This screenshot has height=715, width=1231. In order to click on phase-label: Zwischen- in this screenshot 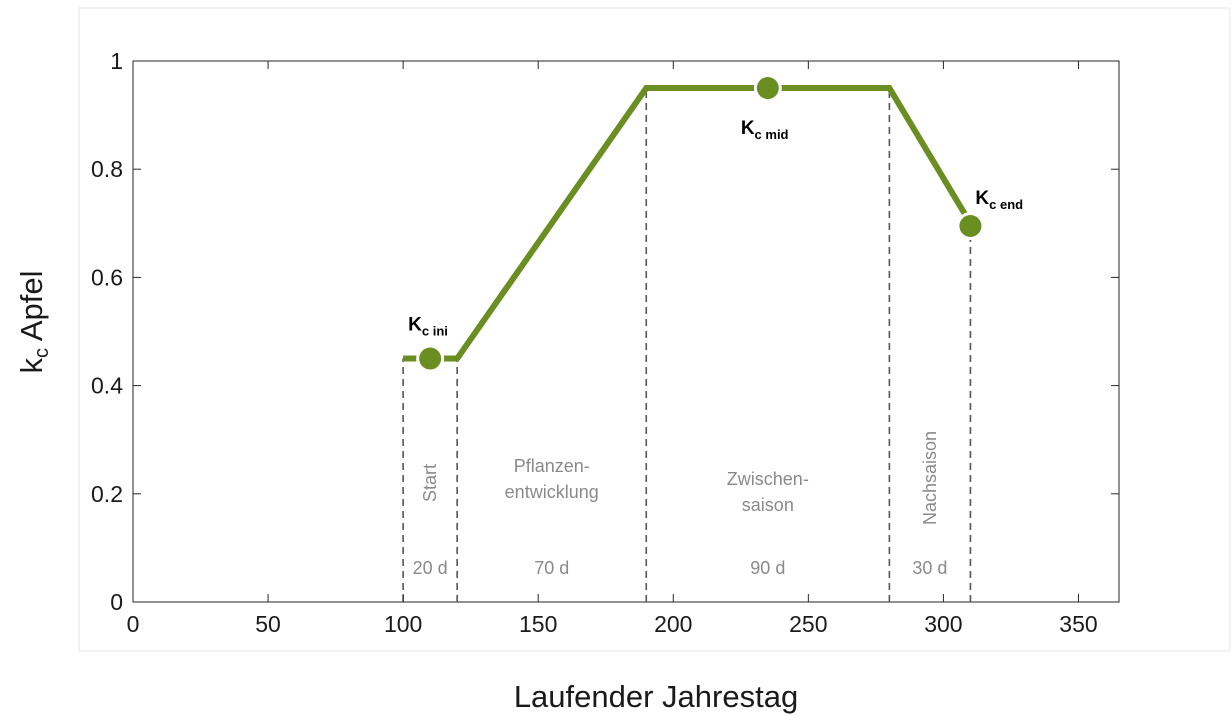, I will do `click(768, 479)`.